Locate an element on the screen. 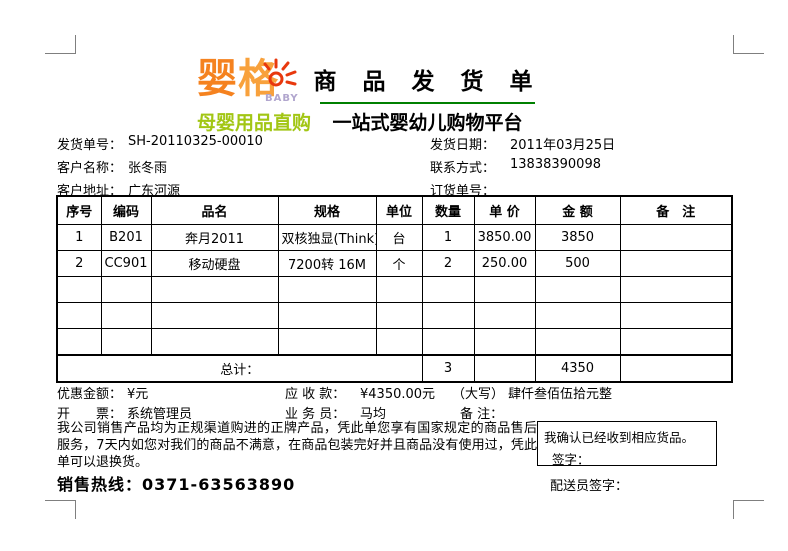 This screenshot has width=788, height=551. receivable-value: ¥4350.00元 is located at coordinates (398, 394).